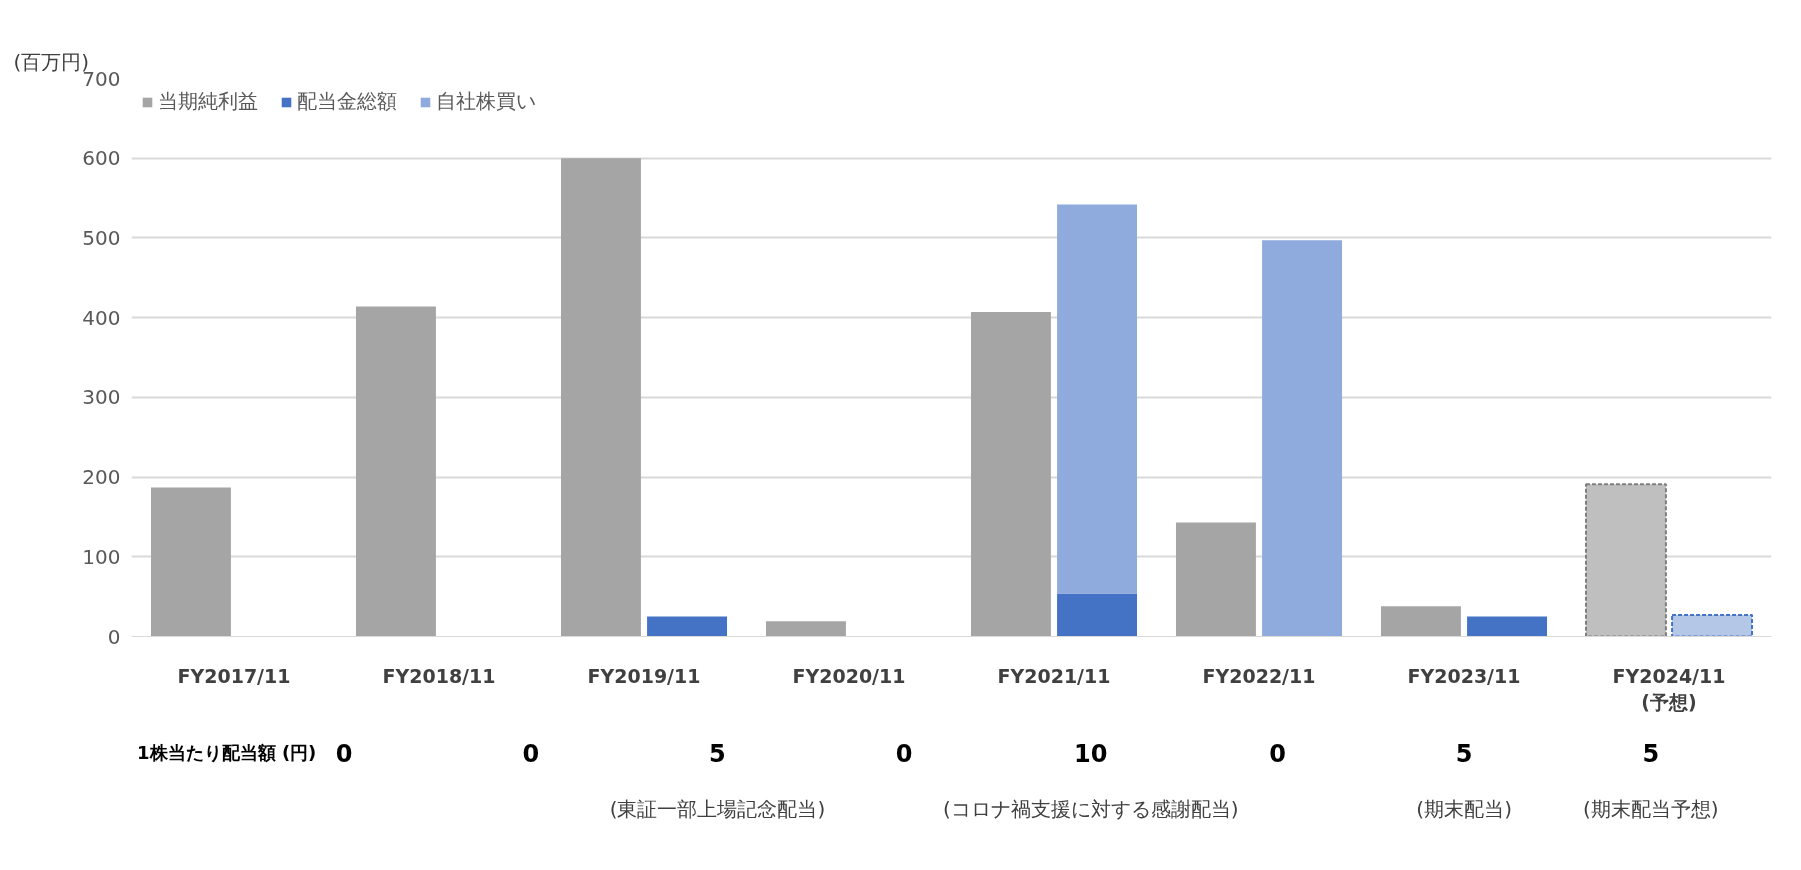 Image resolution: width=1801 pixels, height=870 pixels. Describe the element at coordinates (347, 101) in the screenshot. I see `legend-label: 配当金総額` at that location.